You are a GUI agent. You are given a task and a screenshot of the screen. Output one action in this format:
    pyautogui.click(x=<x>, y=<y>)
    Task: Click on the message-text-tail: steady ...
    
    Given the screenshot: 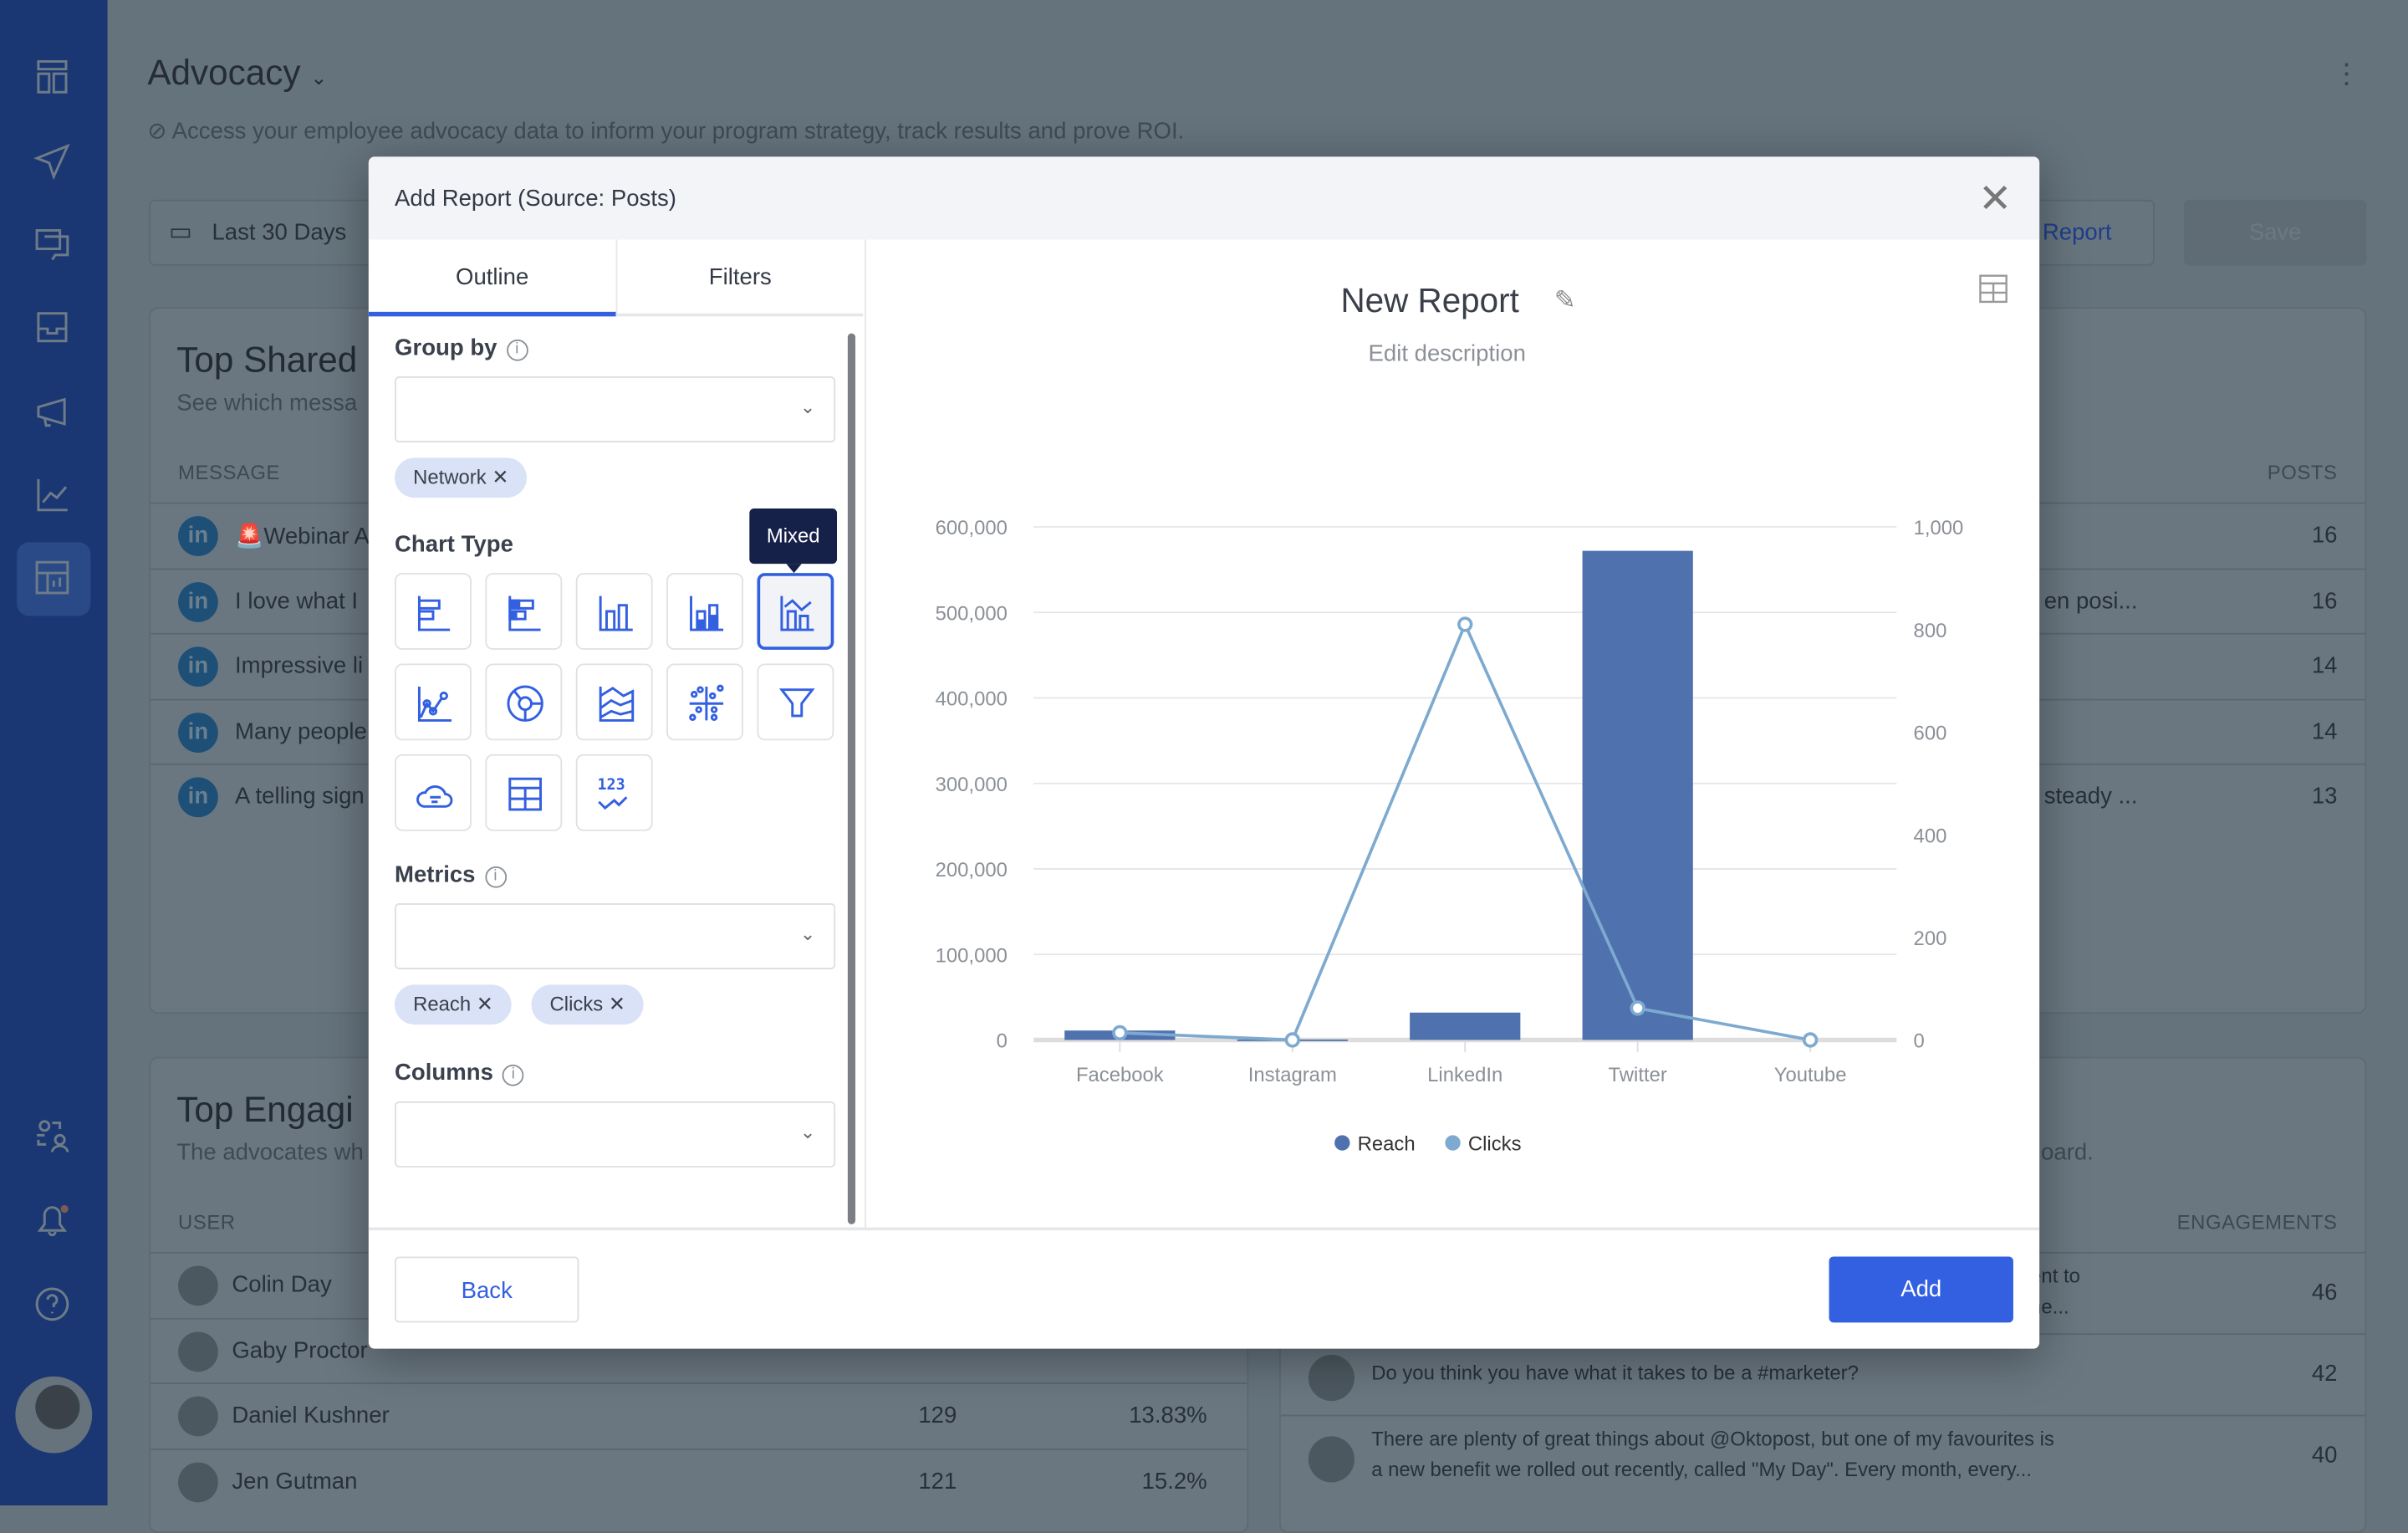 What is the action you would take?
    pyautogui.click(x=2090, y=796)
    